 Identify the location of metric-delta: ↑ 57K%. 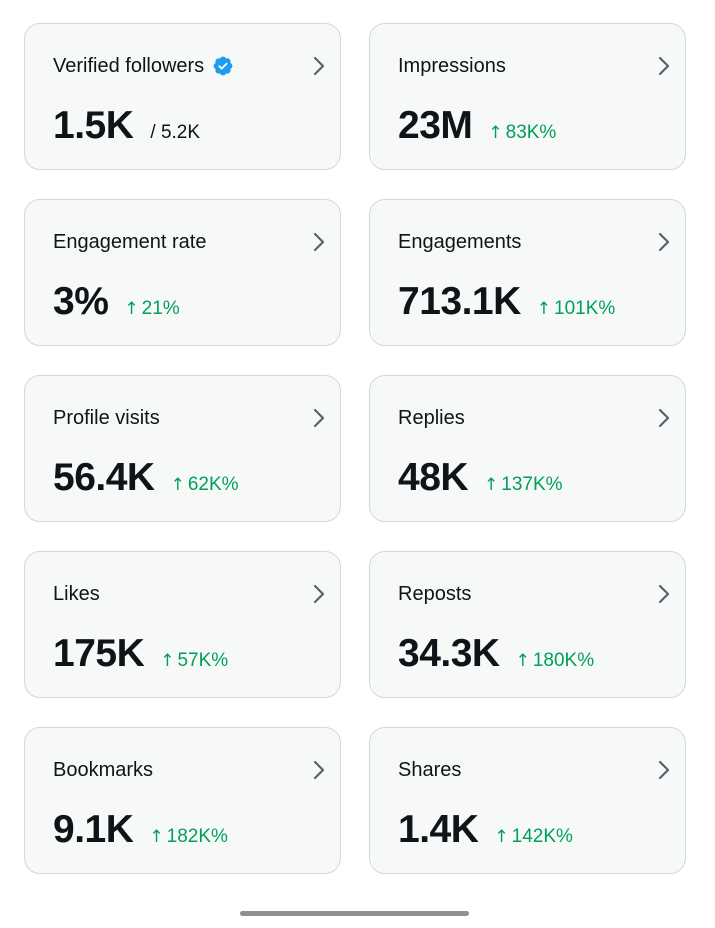
(194, 661).